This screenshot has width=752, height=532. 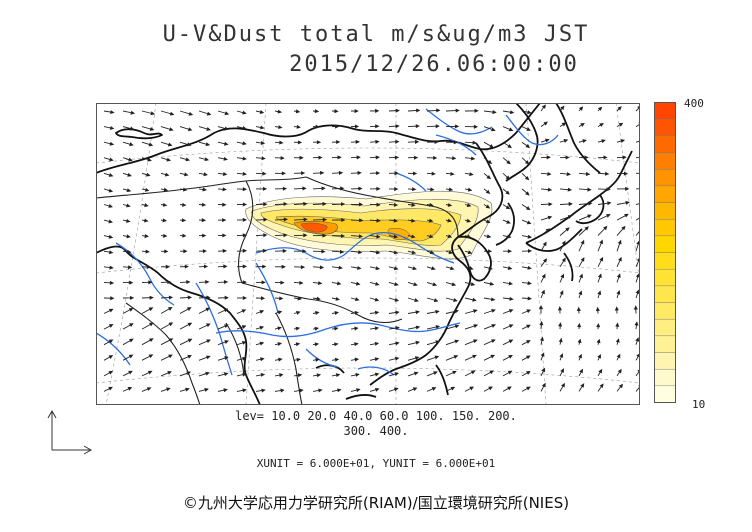 What do you see at coordinates (70, 432) in the screenshot?
I see `reference-vector-axes-icon` at bounding box center [70, 432].